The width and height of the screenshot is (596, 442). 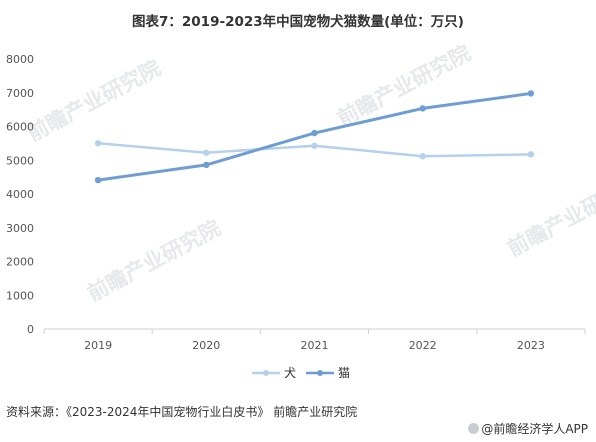 I want to click on legend-item-2: 猫, so click(x=328, y=373).